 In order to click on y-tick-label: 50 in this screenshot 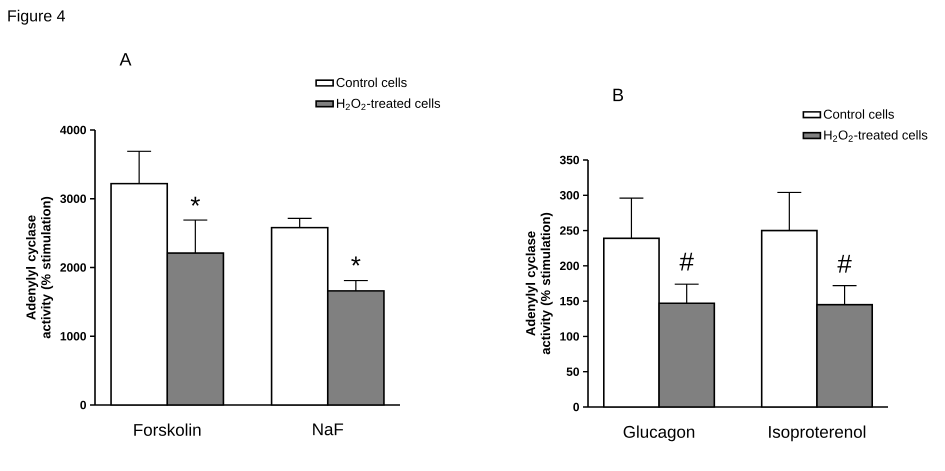, I will do `click(573, 371)`.